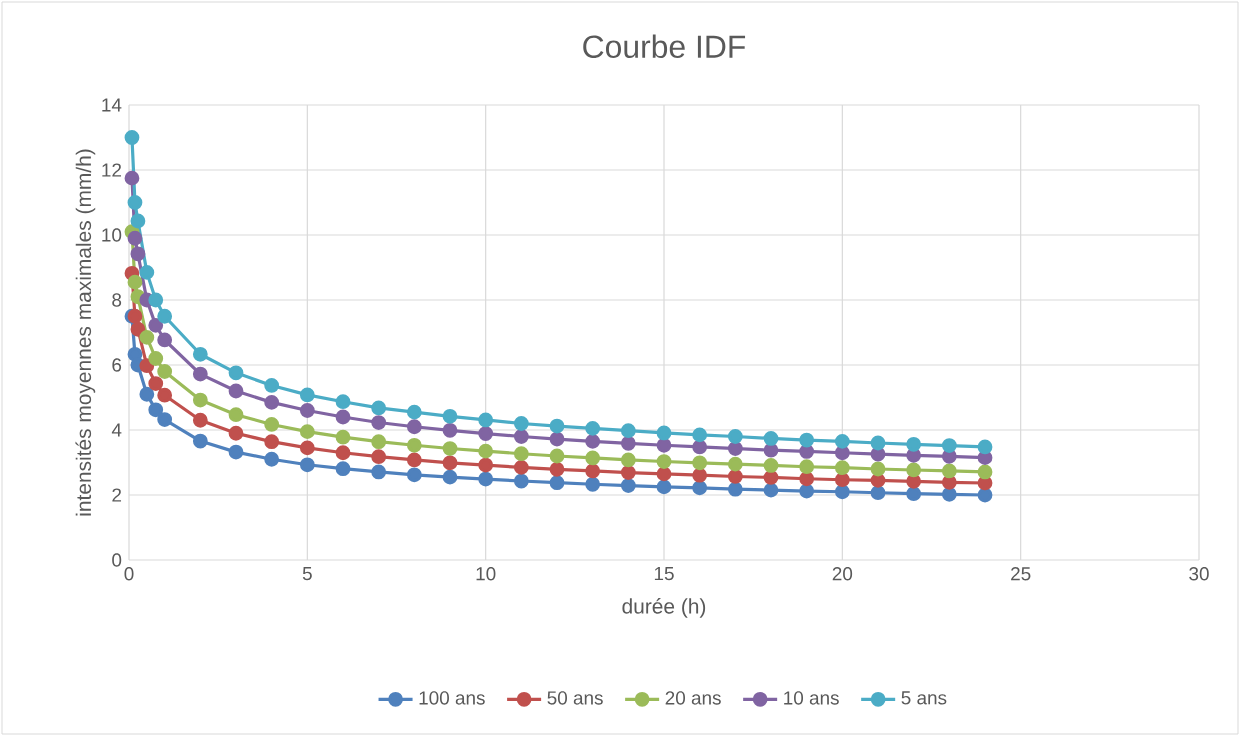 This screenshot has width=1240, height=736. What do you see at coordinates (117, 495) in the screenshot?
I see `y-tick-label: 2` at bounding box center [117, 495].